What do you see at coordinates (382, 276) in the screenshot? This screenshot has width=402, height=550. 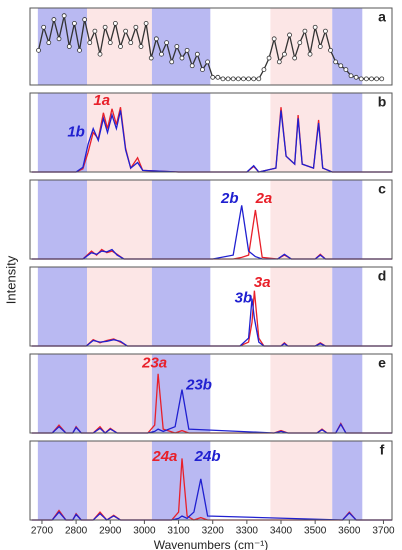 I see `panel-label: d` at bounding box center [382, 276].